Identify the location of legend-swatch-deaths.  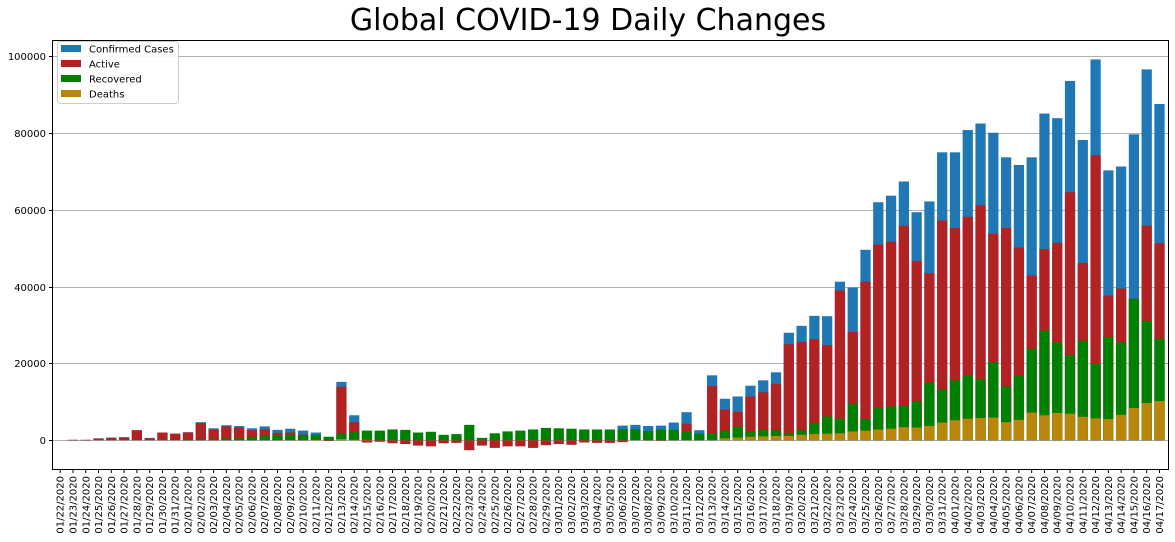
(71, 93).